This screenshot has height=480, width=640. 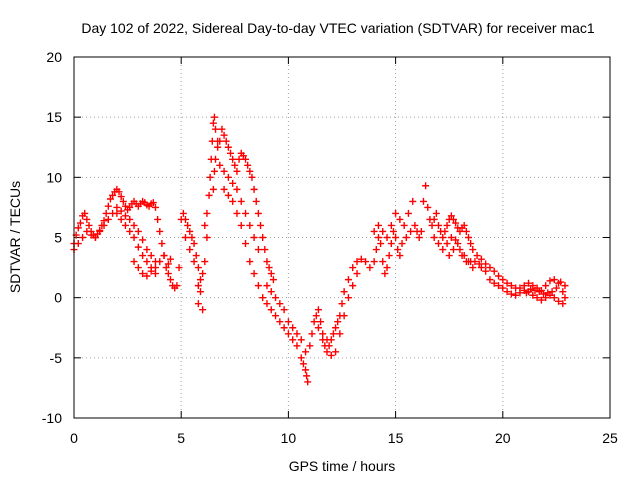 I want to click on x-tick-label: 5, so click(x=181, y=438).